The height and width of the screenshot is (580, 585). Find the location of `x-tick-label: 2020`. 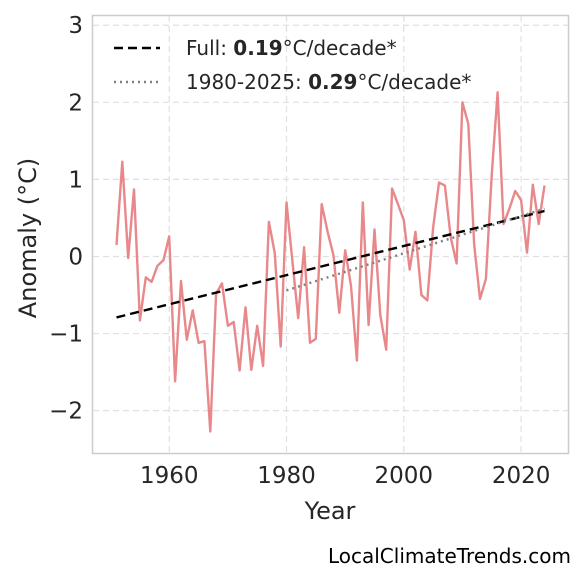

x-tick-label: 2020 is located at coordinates (521, 476).